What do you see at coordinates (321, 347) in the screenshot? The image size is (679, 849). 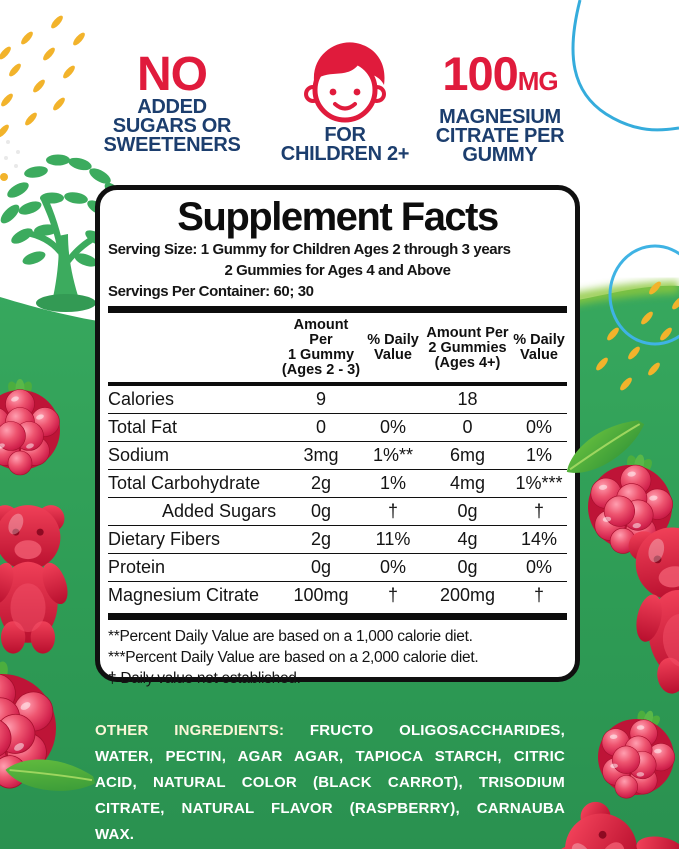 I see `header-amount-1-gummy: Amount Per 1 Gummy (Ages 2 - 3)` at bounding box center [321, 347].